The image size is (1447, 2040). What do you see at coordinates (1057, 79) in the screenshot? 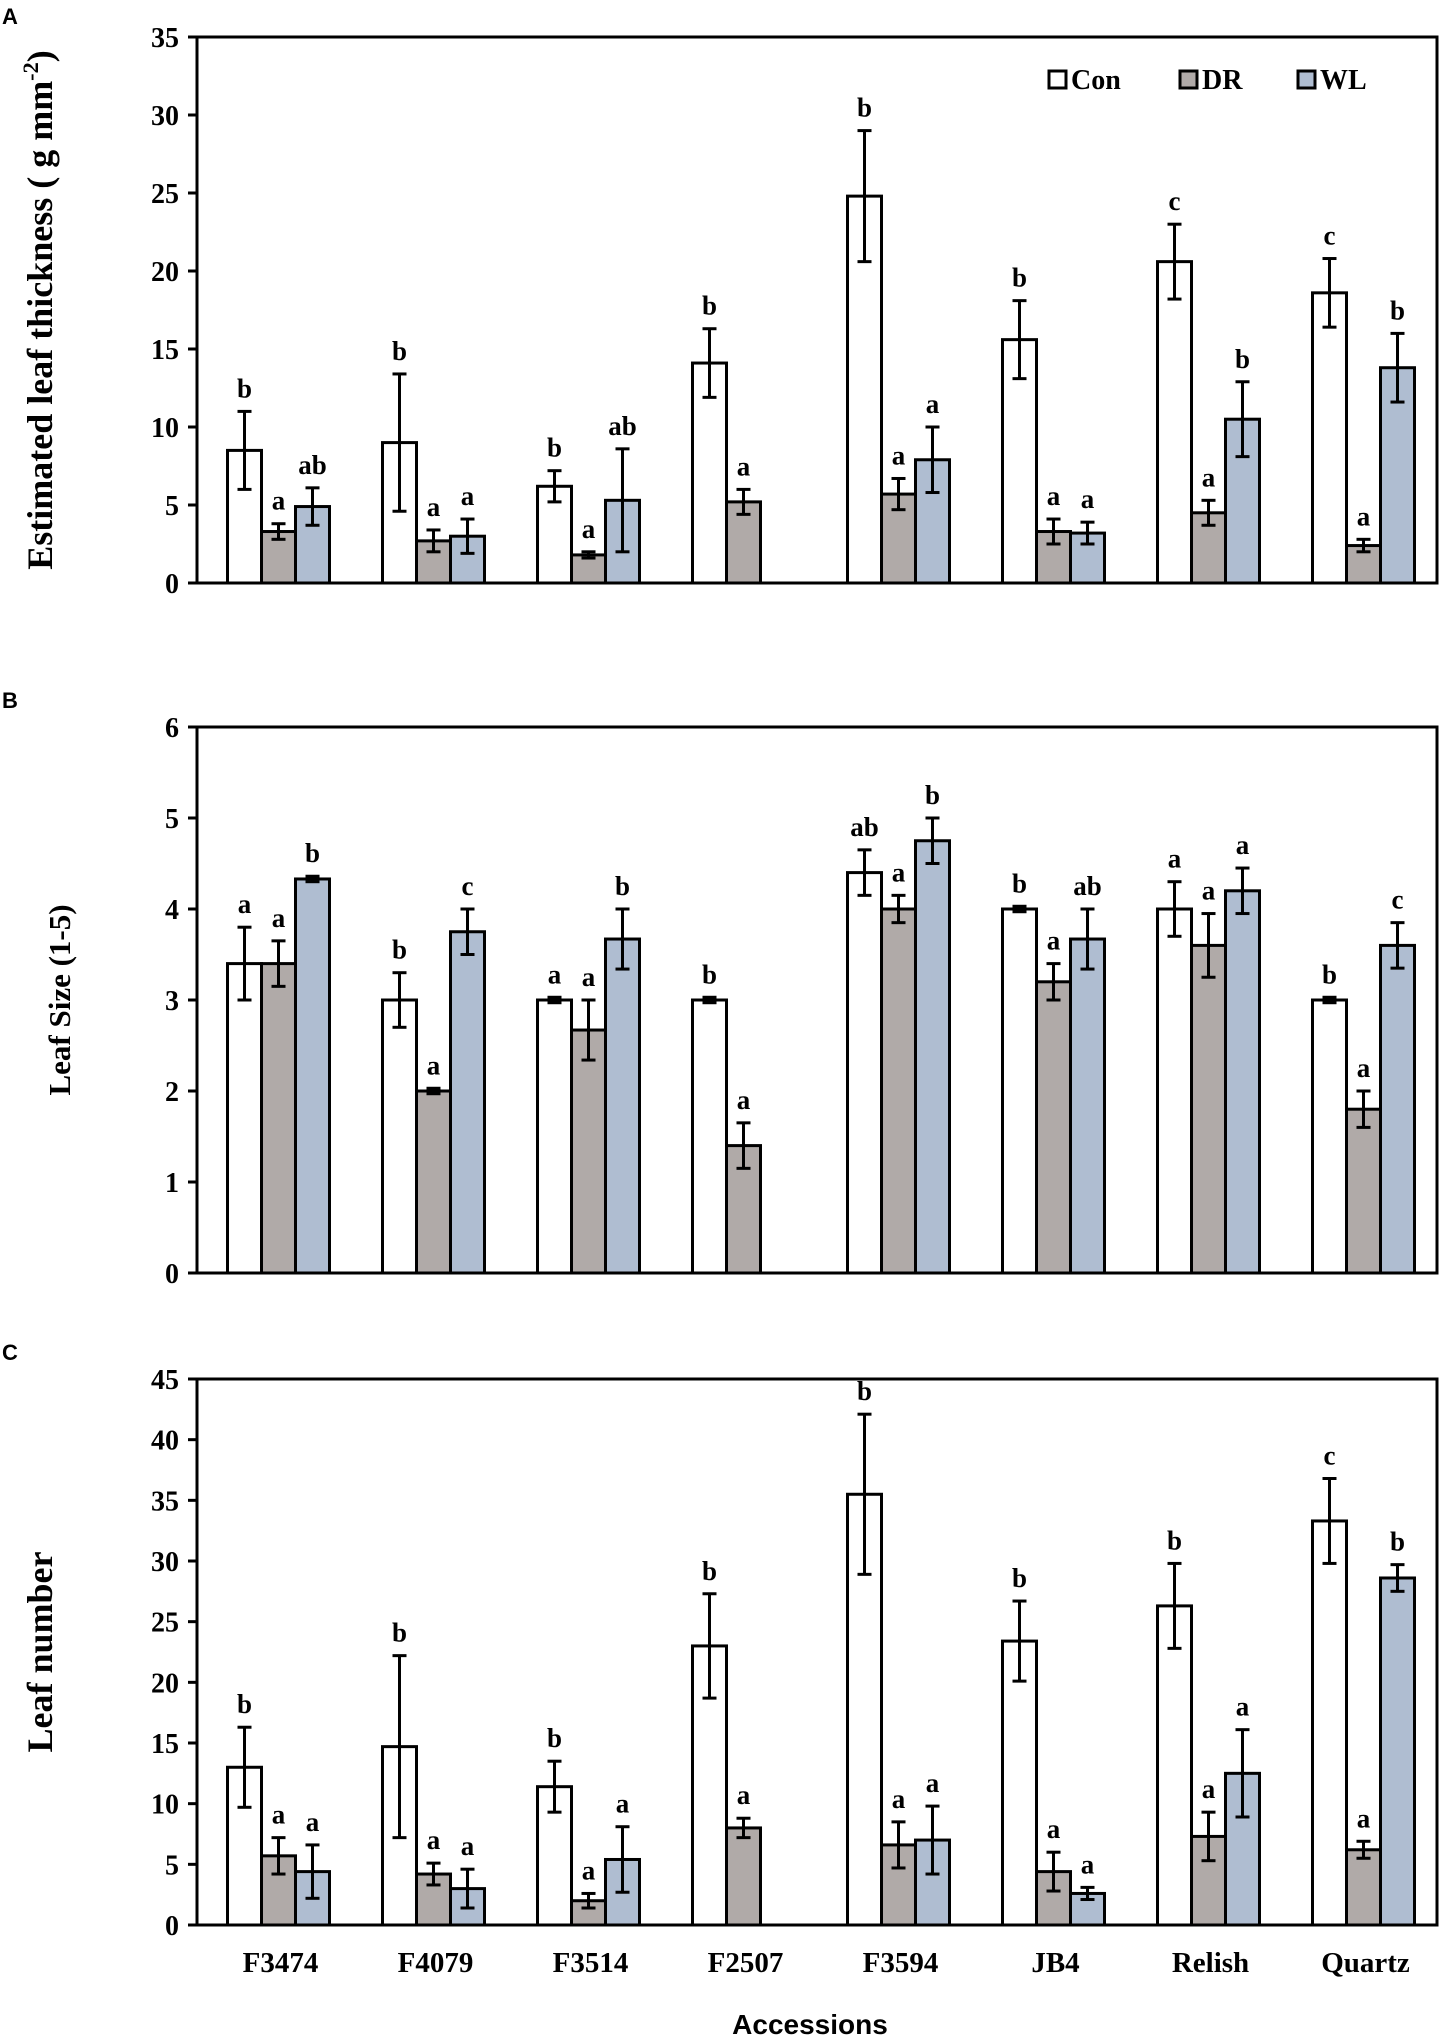
I see `legend-swatch-con` at bounding box center [1057, 79].